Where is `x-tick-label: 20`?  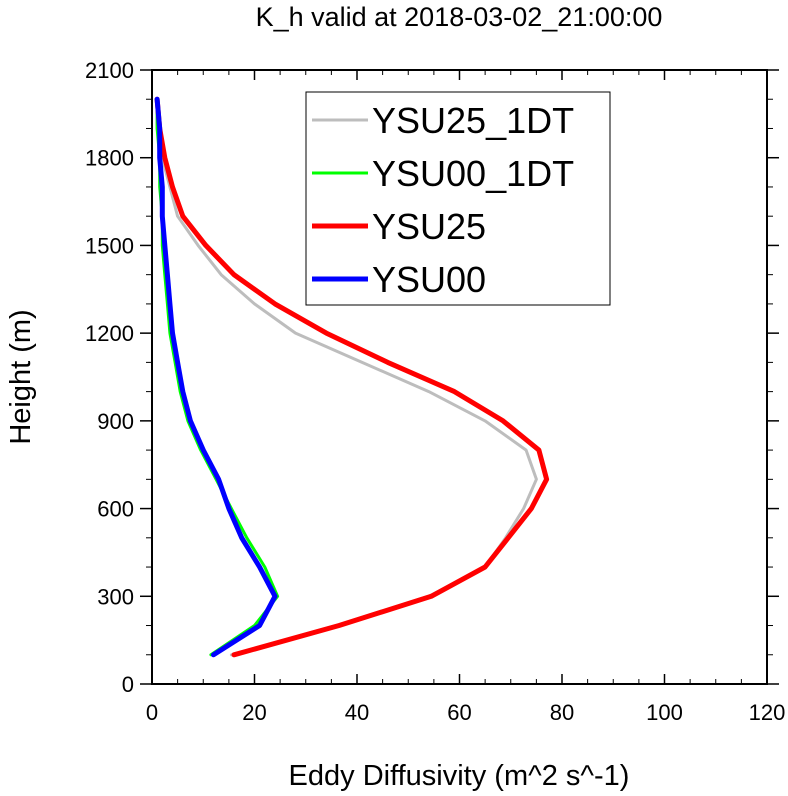 x-tick-label: 20 is located at coordinates (254, 712).